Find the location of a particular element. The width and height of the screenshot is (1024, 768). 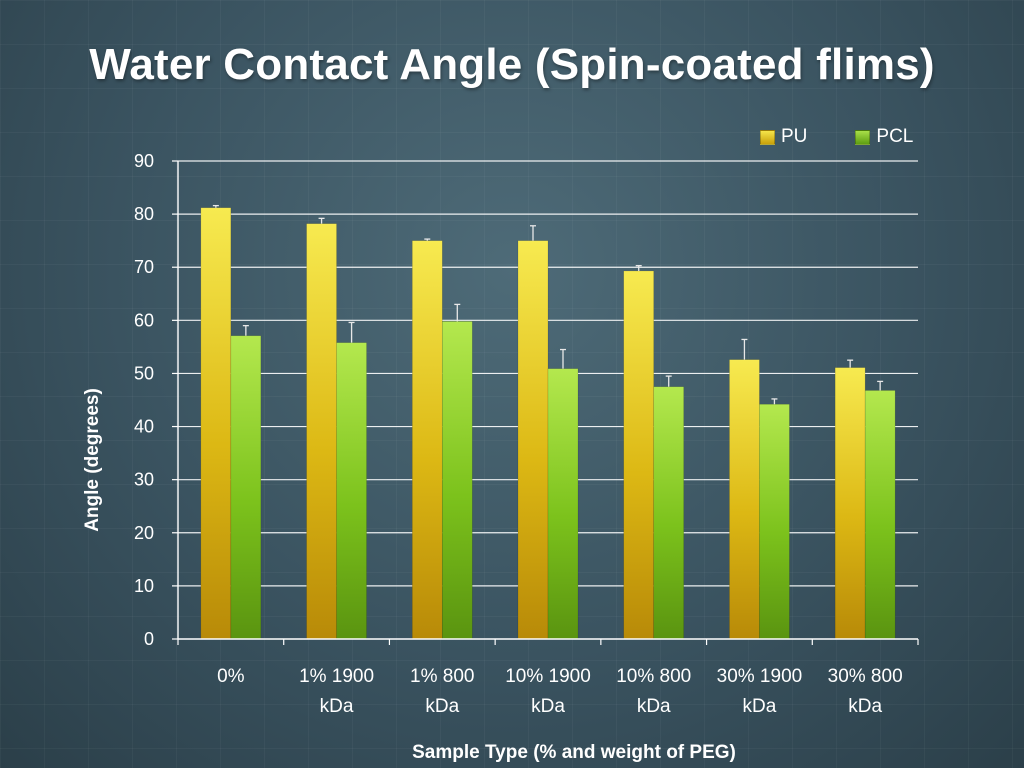

x-axis-title: Sample Type (% and weight of PEG) is located at coordinates (574, 752).